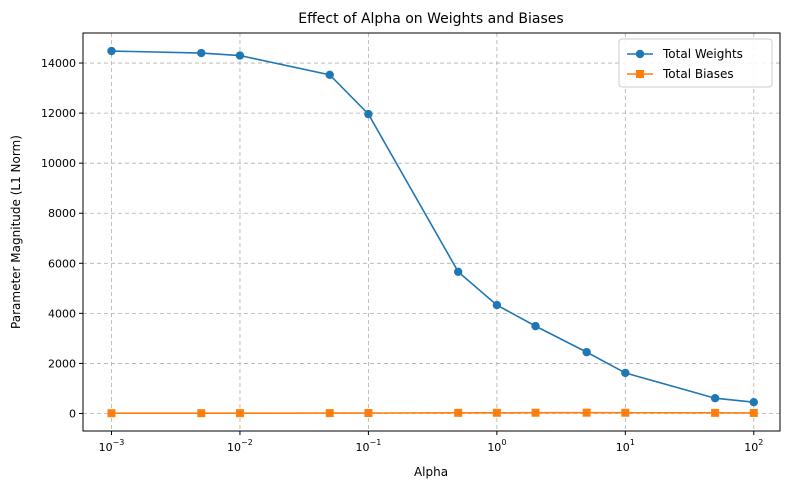 The height and width of the screenshot is (489, 790). What do you see at coordinates (431, 442) in the screenshot?
I see `x-axis: 10⁻³ 10⁻² 10⁻¹ 10⁰ 10¹ 10²` at bounding box center [431, 442].